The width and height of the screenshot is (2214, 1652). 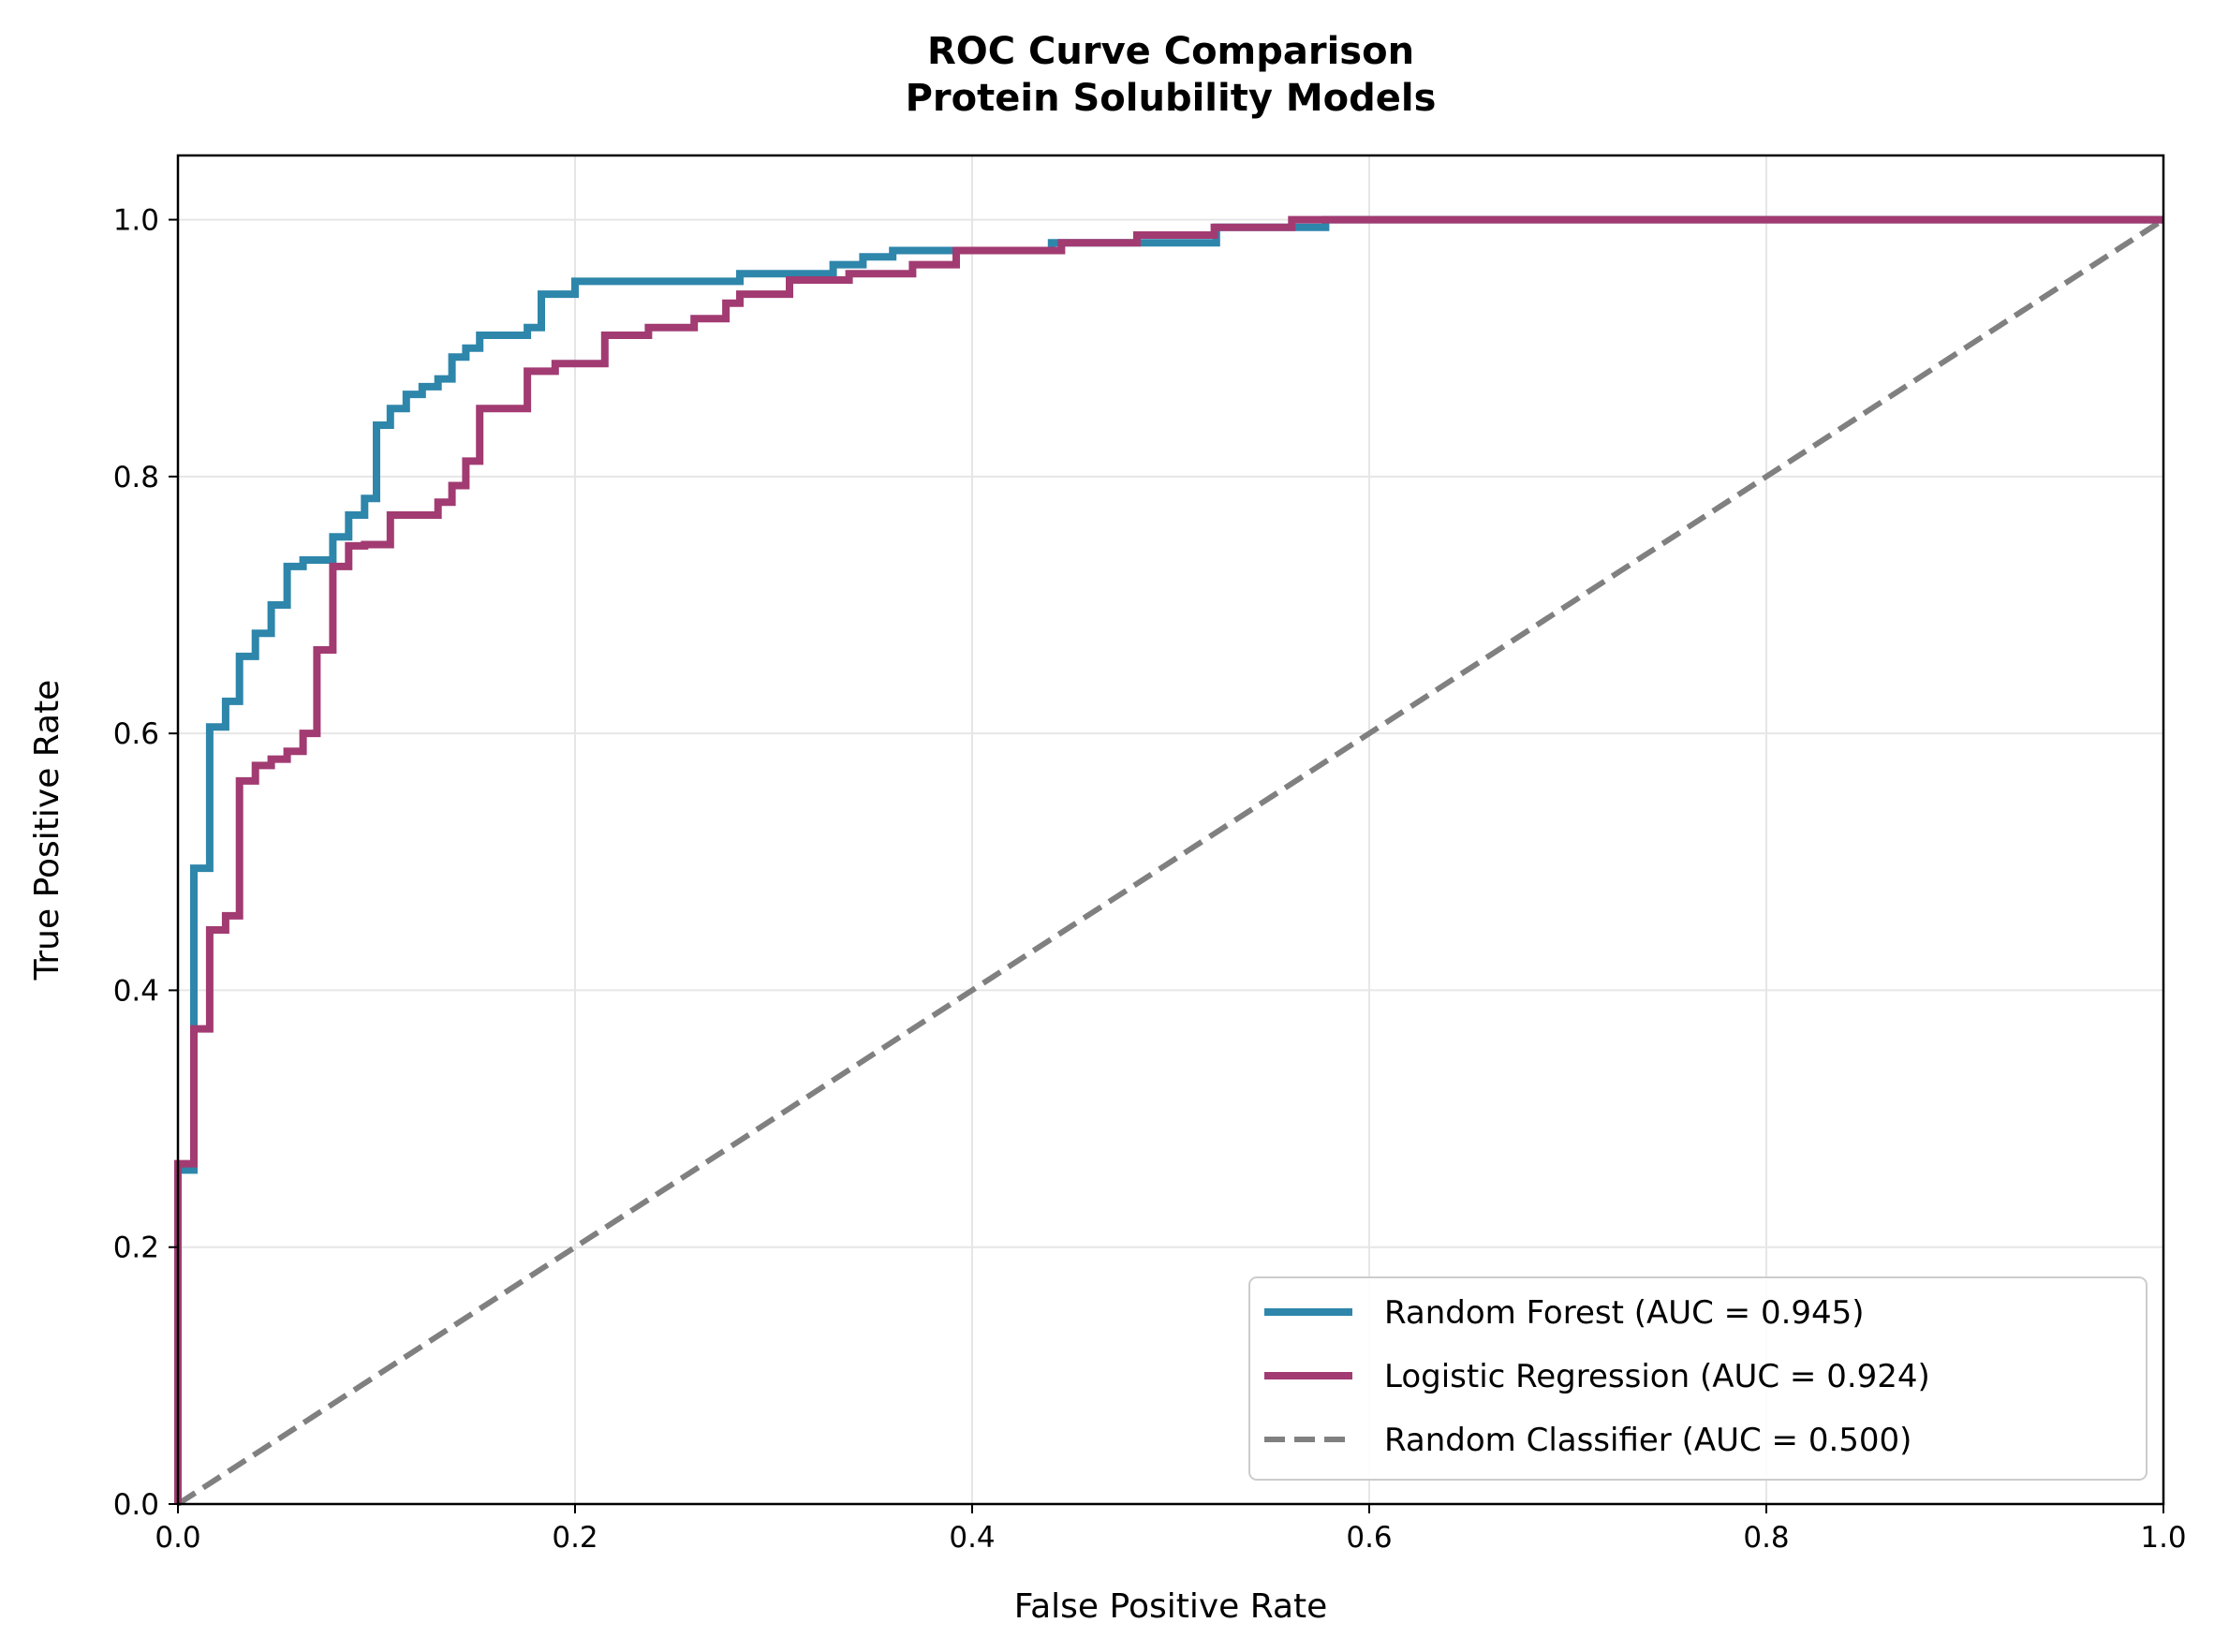 I want to click on x-tick-label: 0.8, so click(x=1766, y=1538).